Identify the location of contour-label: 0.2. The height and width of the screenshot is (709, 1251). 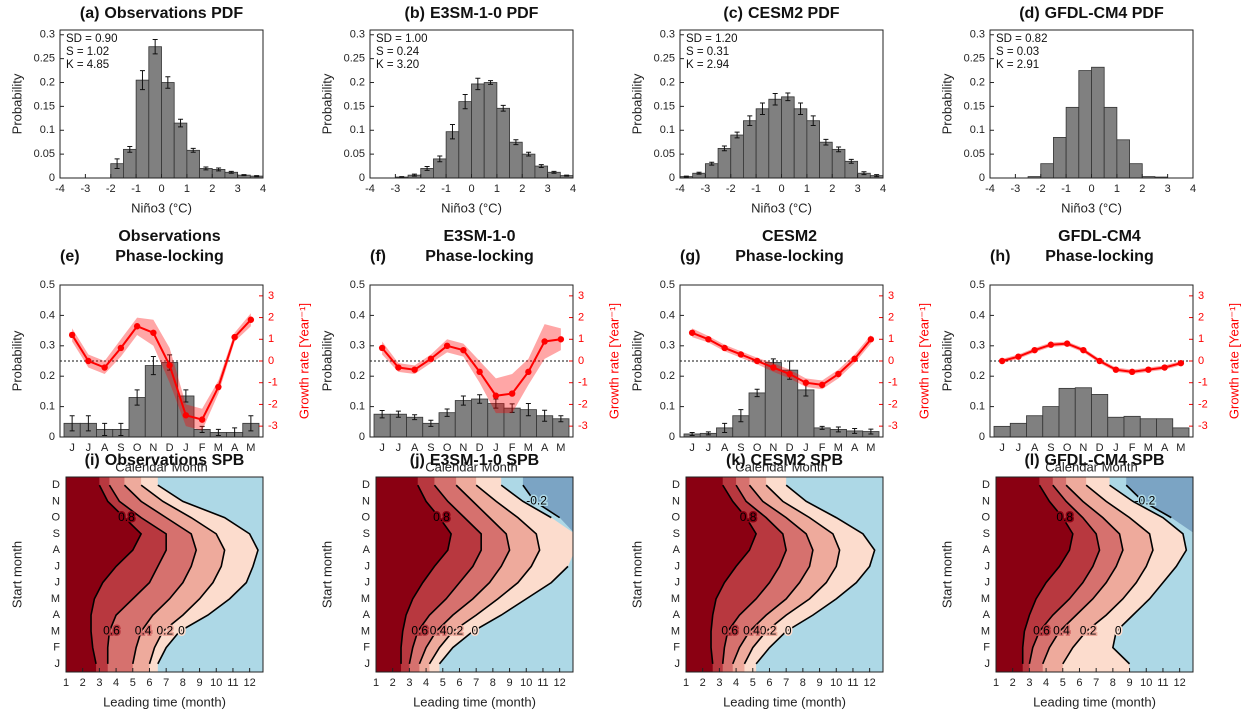
(164, 631).